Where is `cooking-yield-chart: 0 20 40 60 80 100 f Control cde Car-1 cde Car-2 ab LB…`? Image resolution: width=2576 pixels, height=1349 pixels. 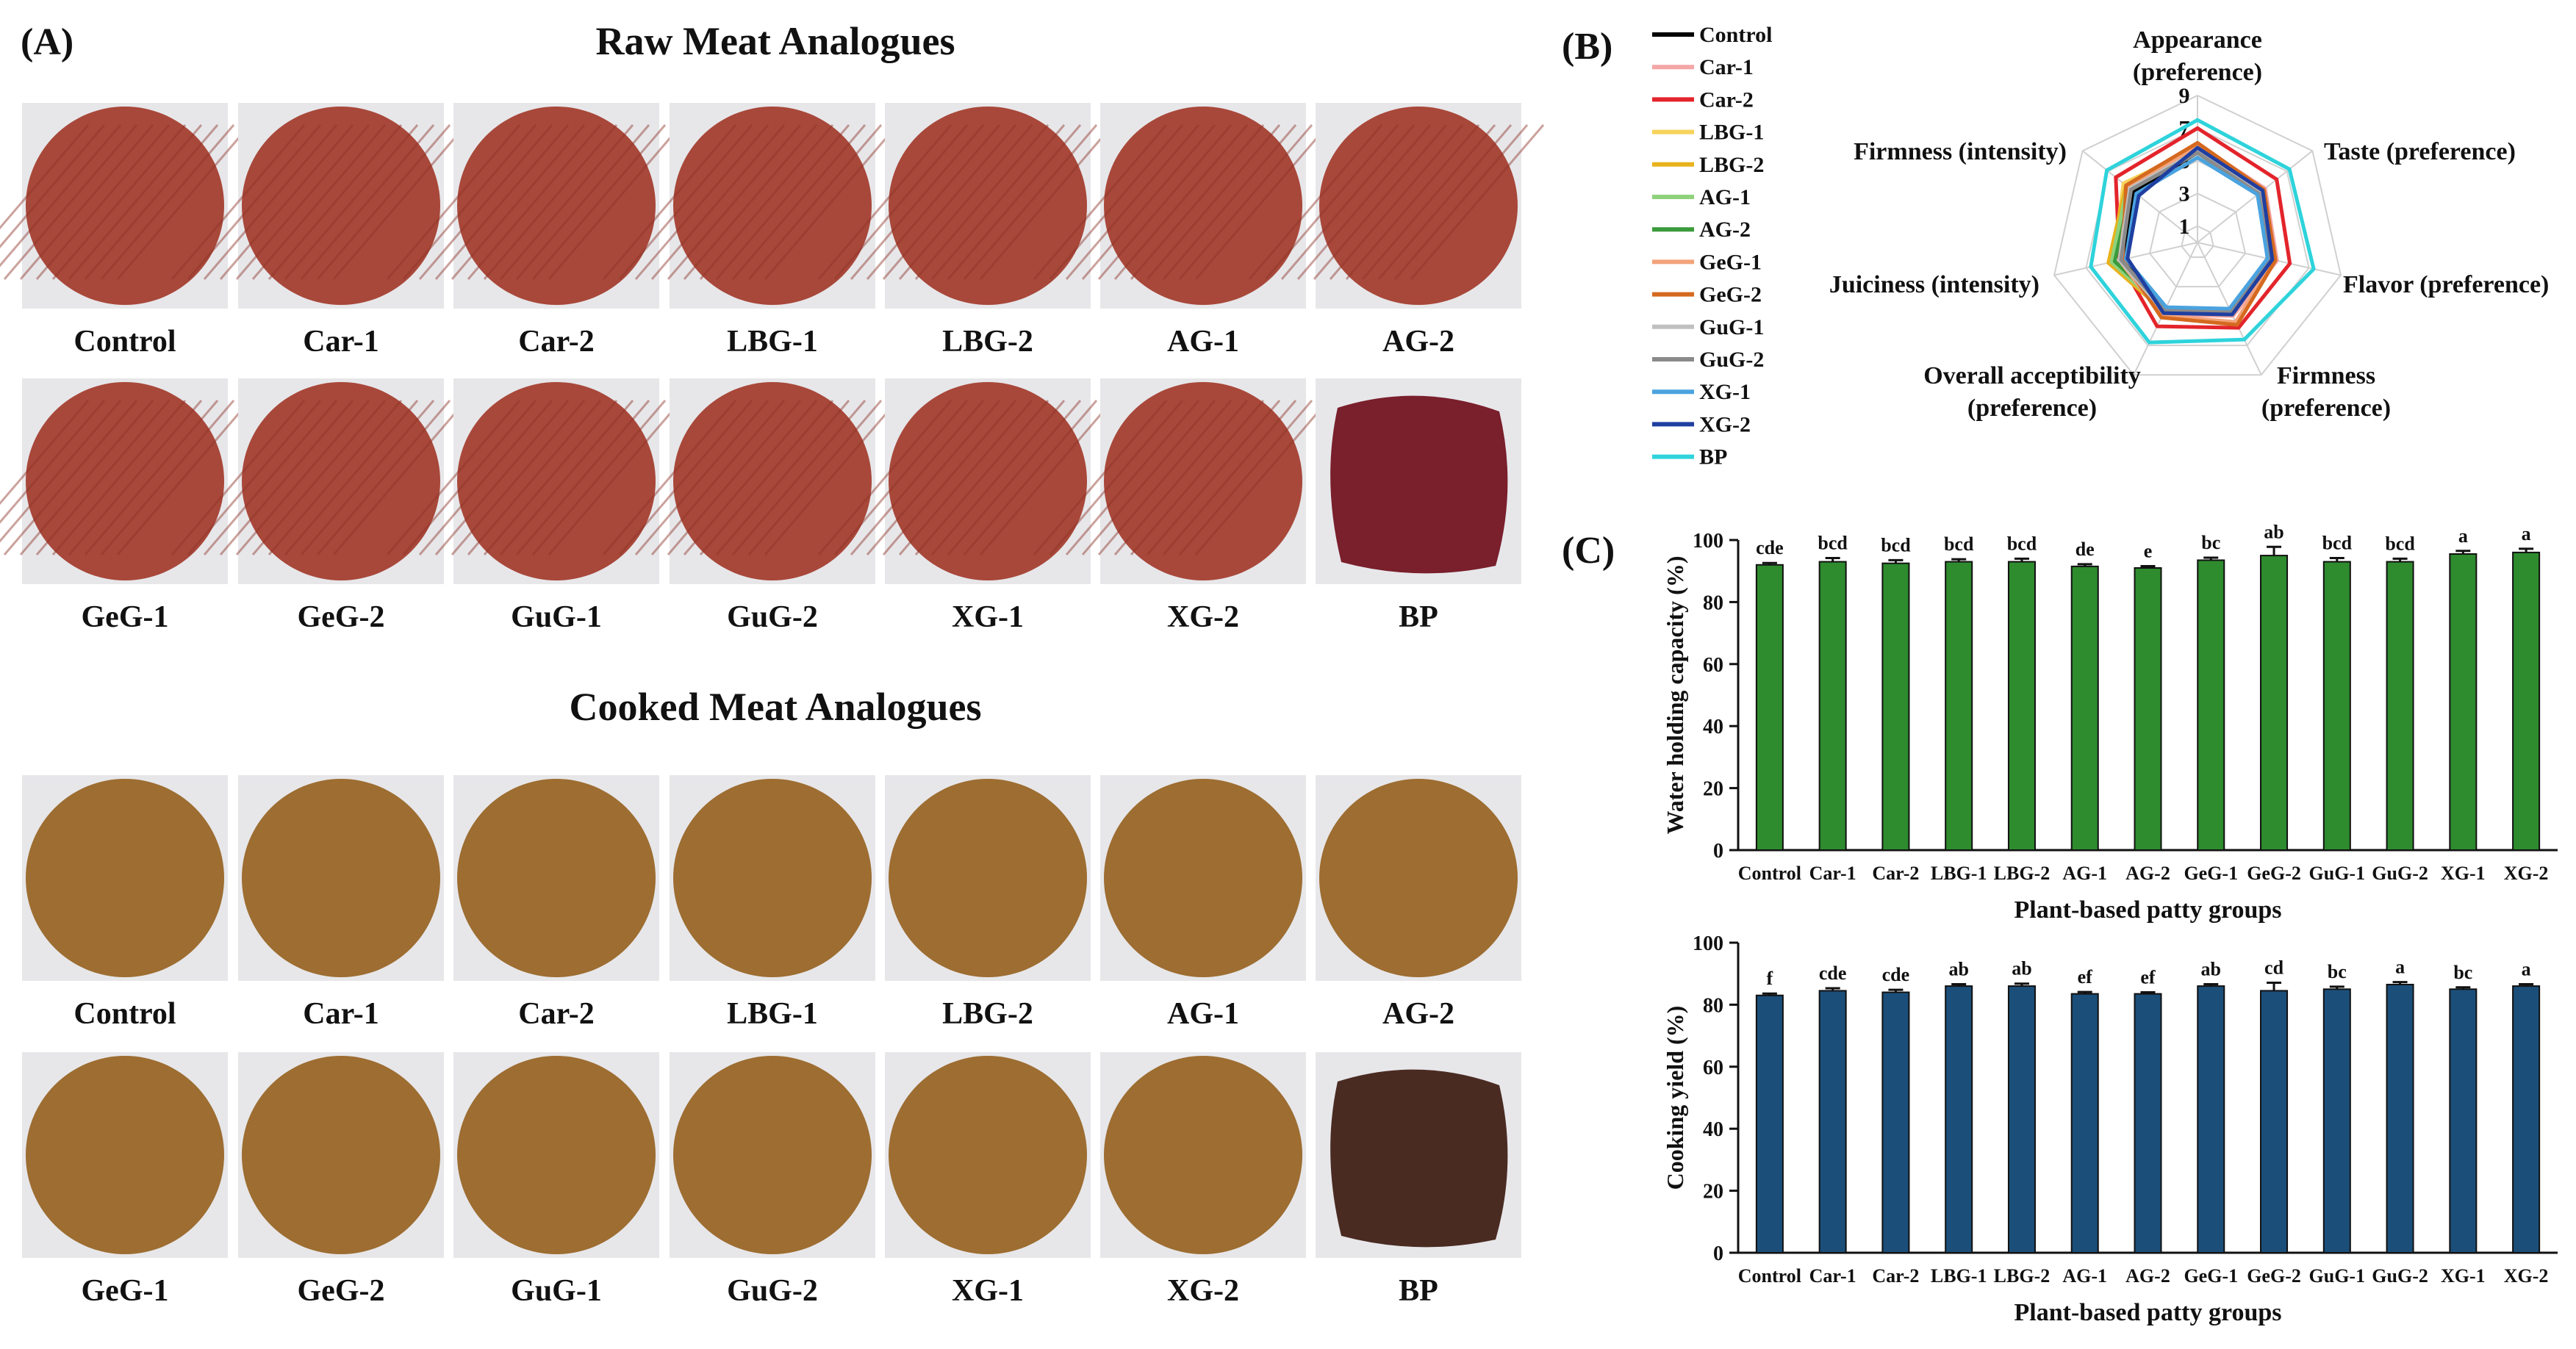
cooking-yield-chart: 0 20 40 60 80 100 f Control cde Car-1 cde Car-2 ab LB… is located at coordinates (2110, 1129).